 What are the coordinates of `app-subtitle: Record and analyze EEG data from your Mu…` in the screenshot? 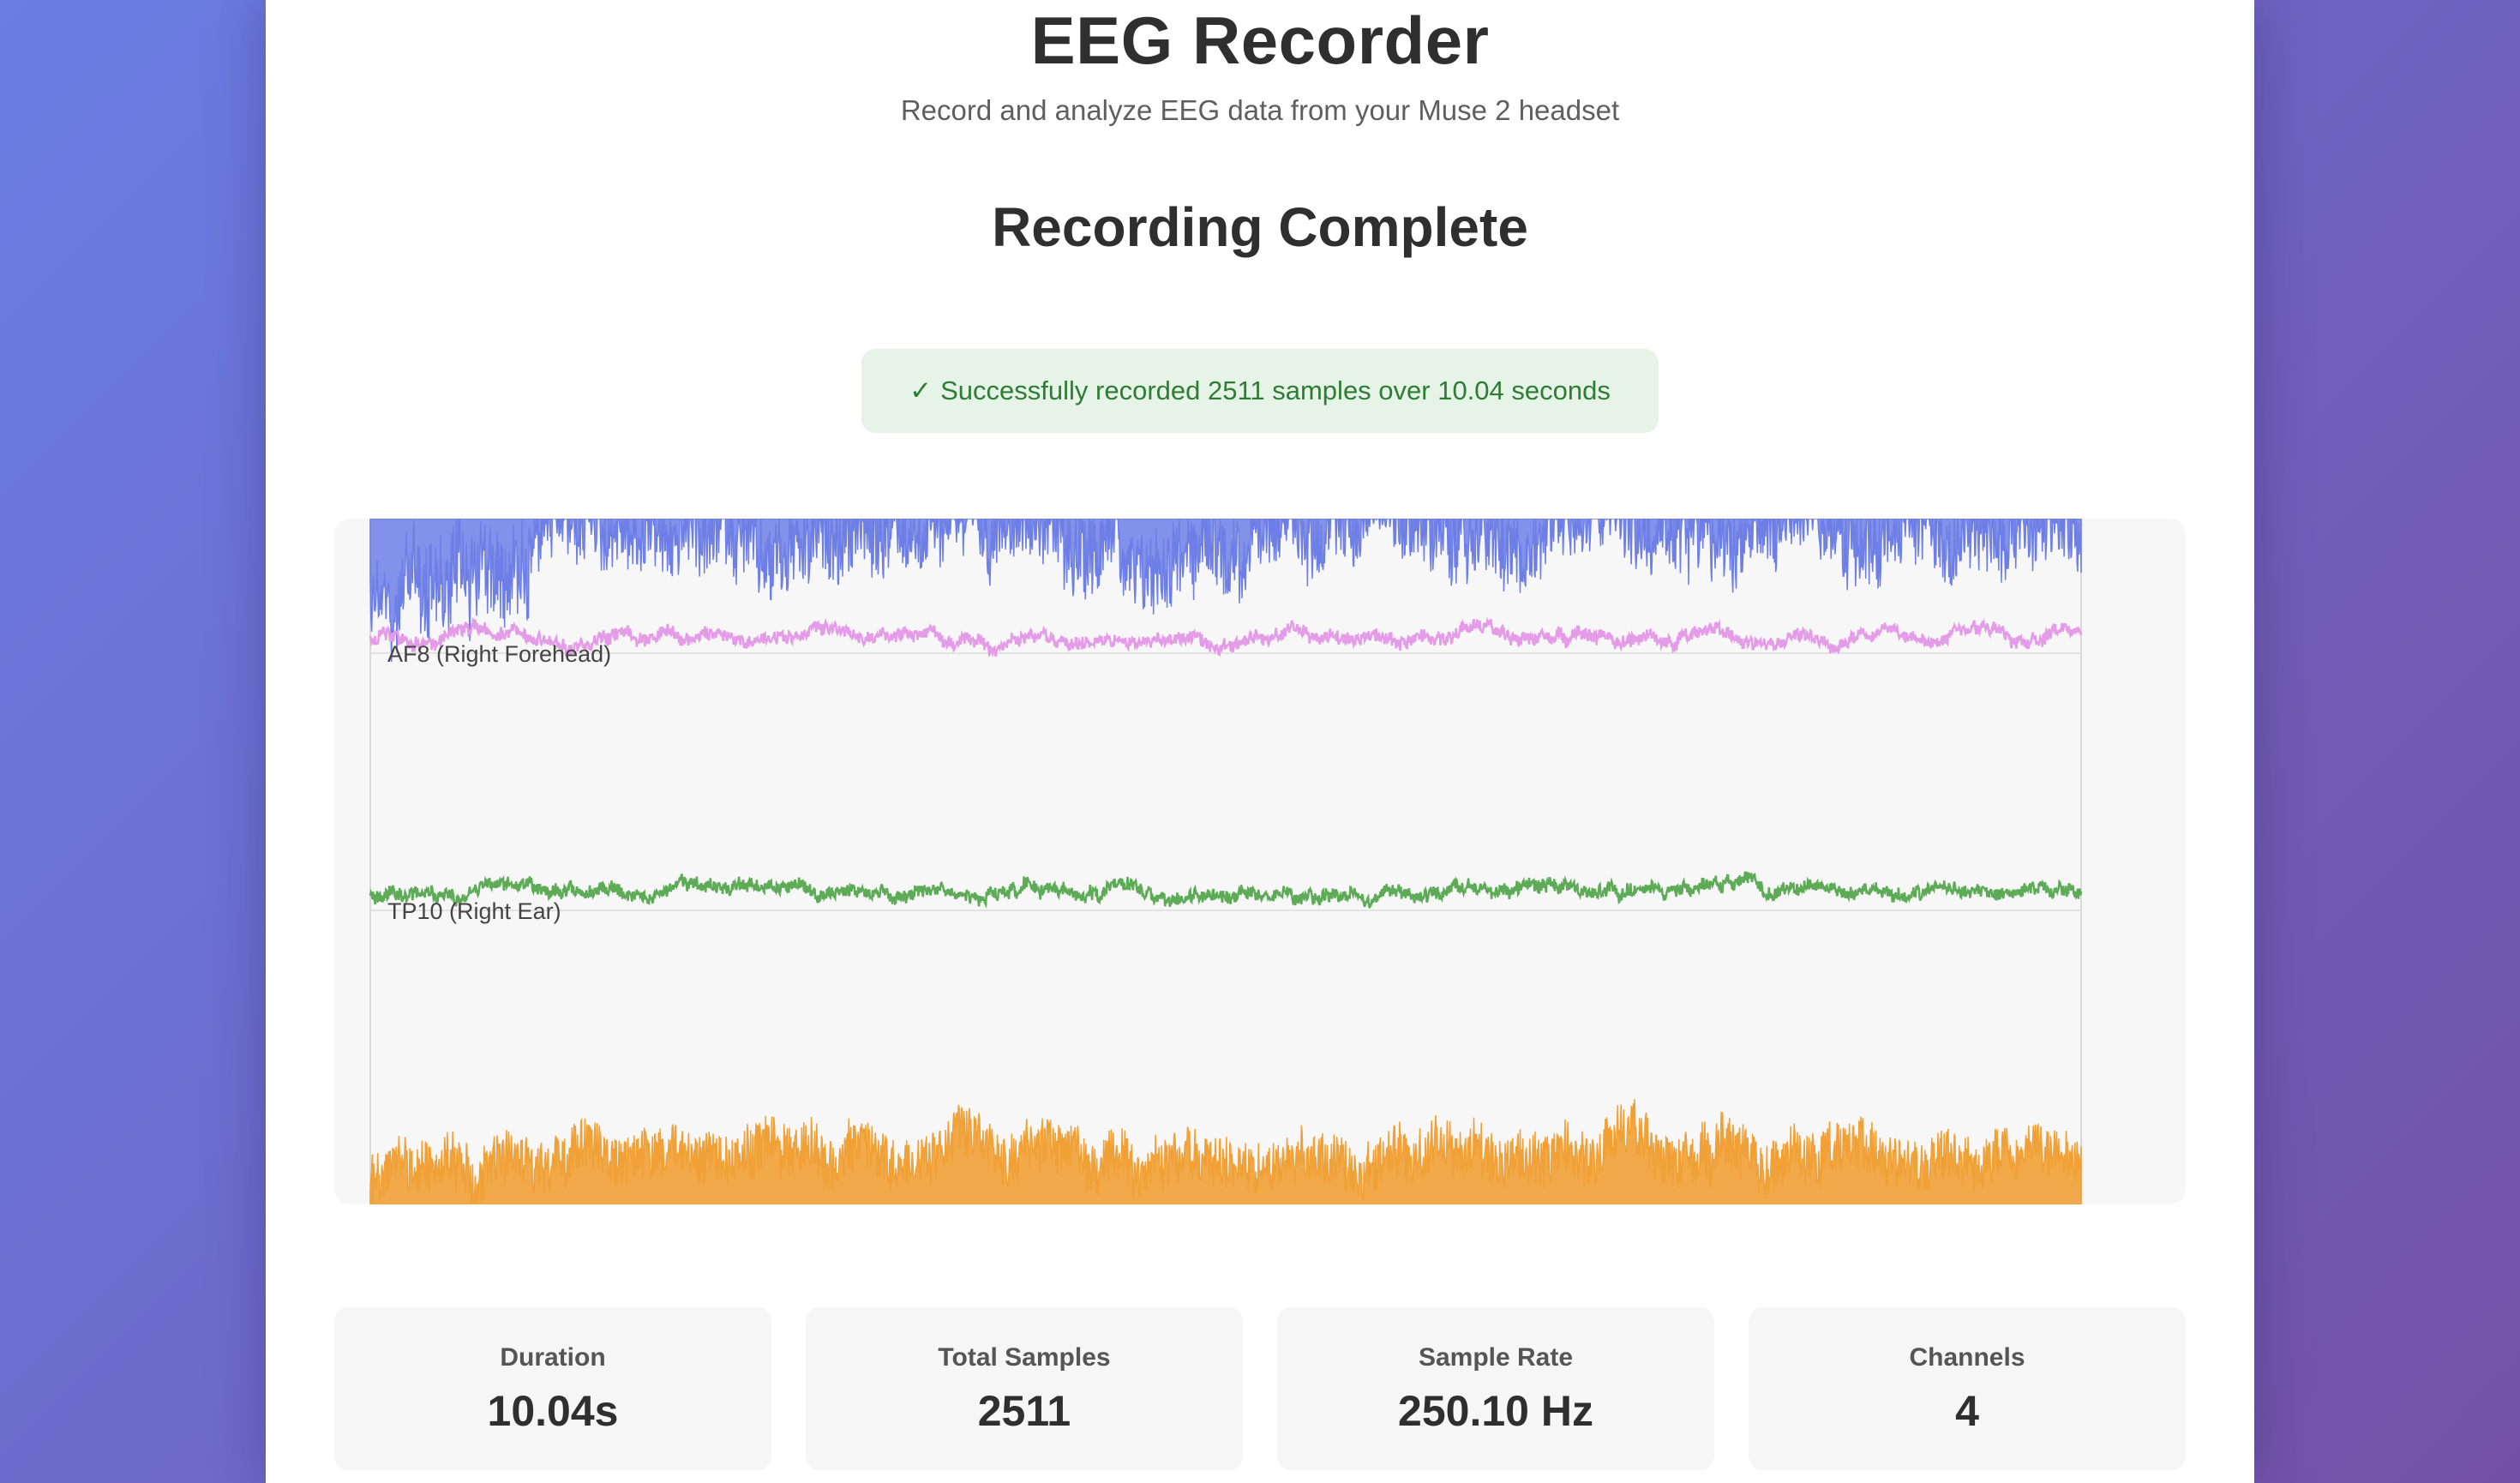 It's located at (1260, 110).